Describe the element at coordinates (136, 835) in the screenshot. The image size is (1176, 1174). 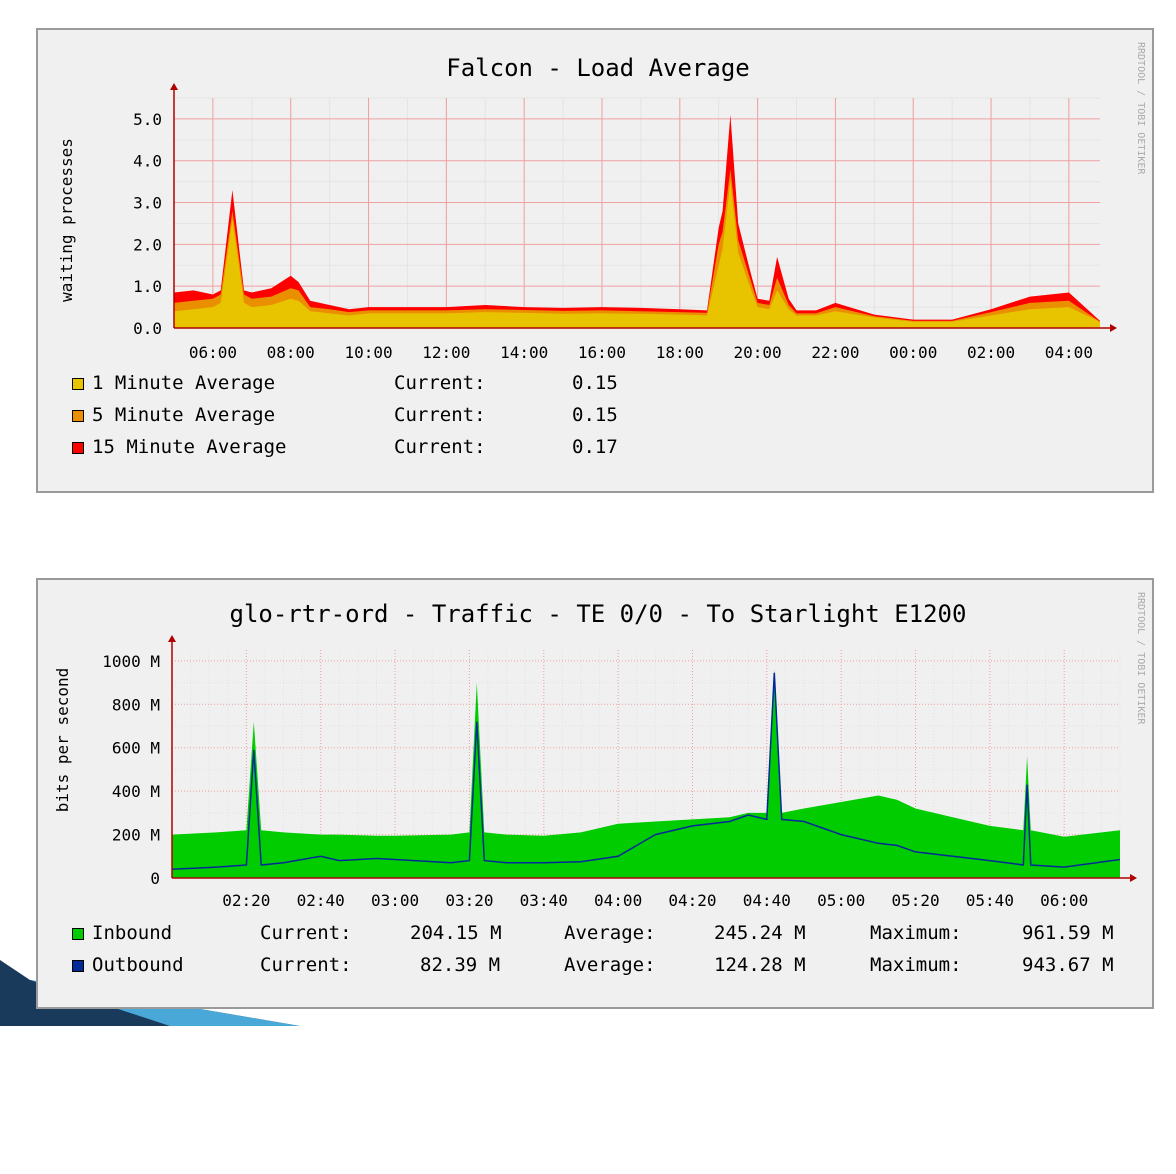
I see `y-tick-label: 200 M` at that location.